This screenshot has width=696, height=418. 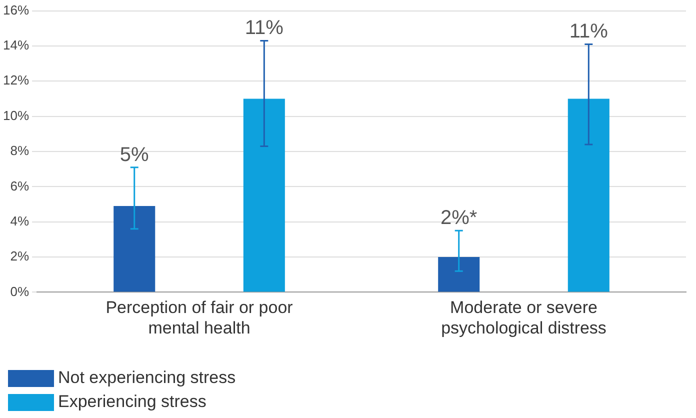 What do you see at coordinates (16, 115) in the screenshot?
I see `y-tick-label: 10%` at bounding box center [16, 115].